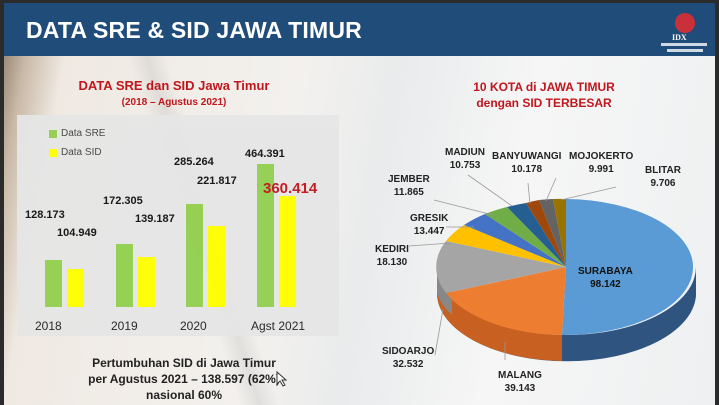  I want to click on chart-legend: Data SRE Data SID, so click(77, 143).